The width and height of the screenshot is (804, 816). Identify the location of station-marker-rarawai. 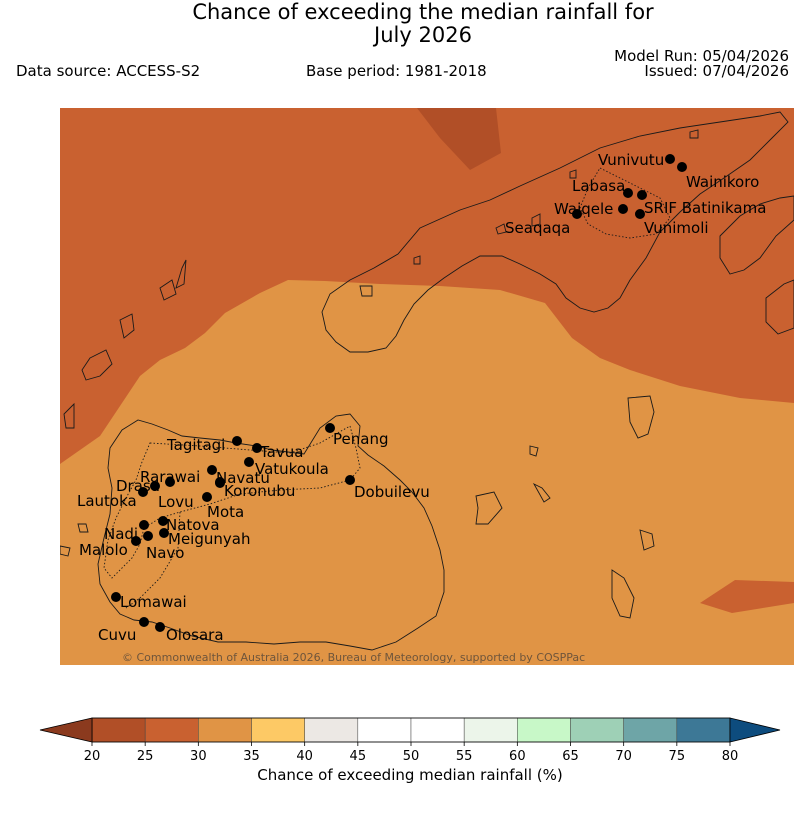
(212, 470).